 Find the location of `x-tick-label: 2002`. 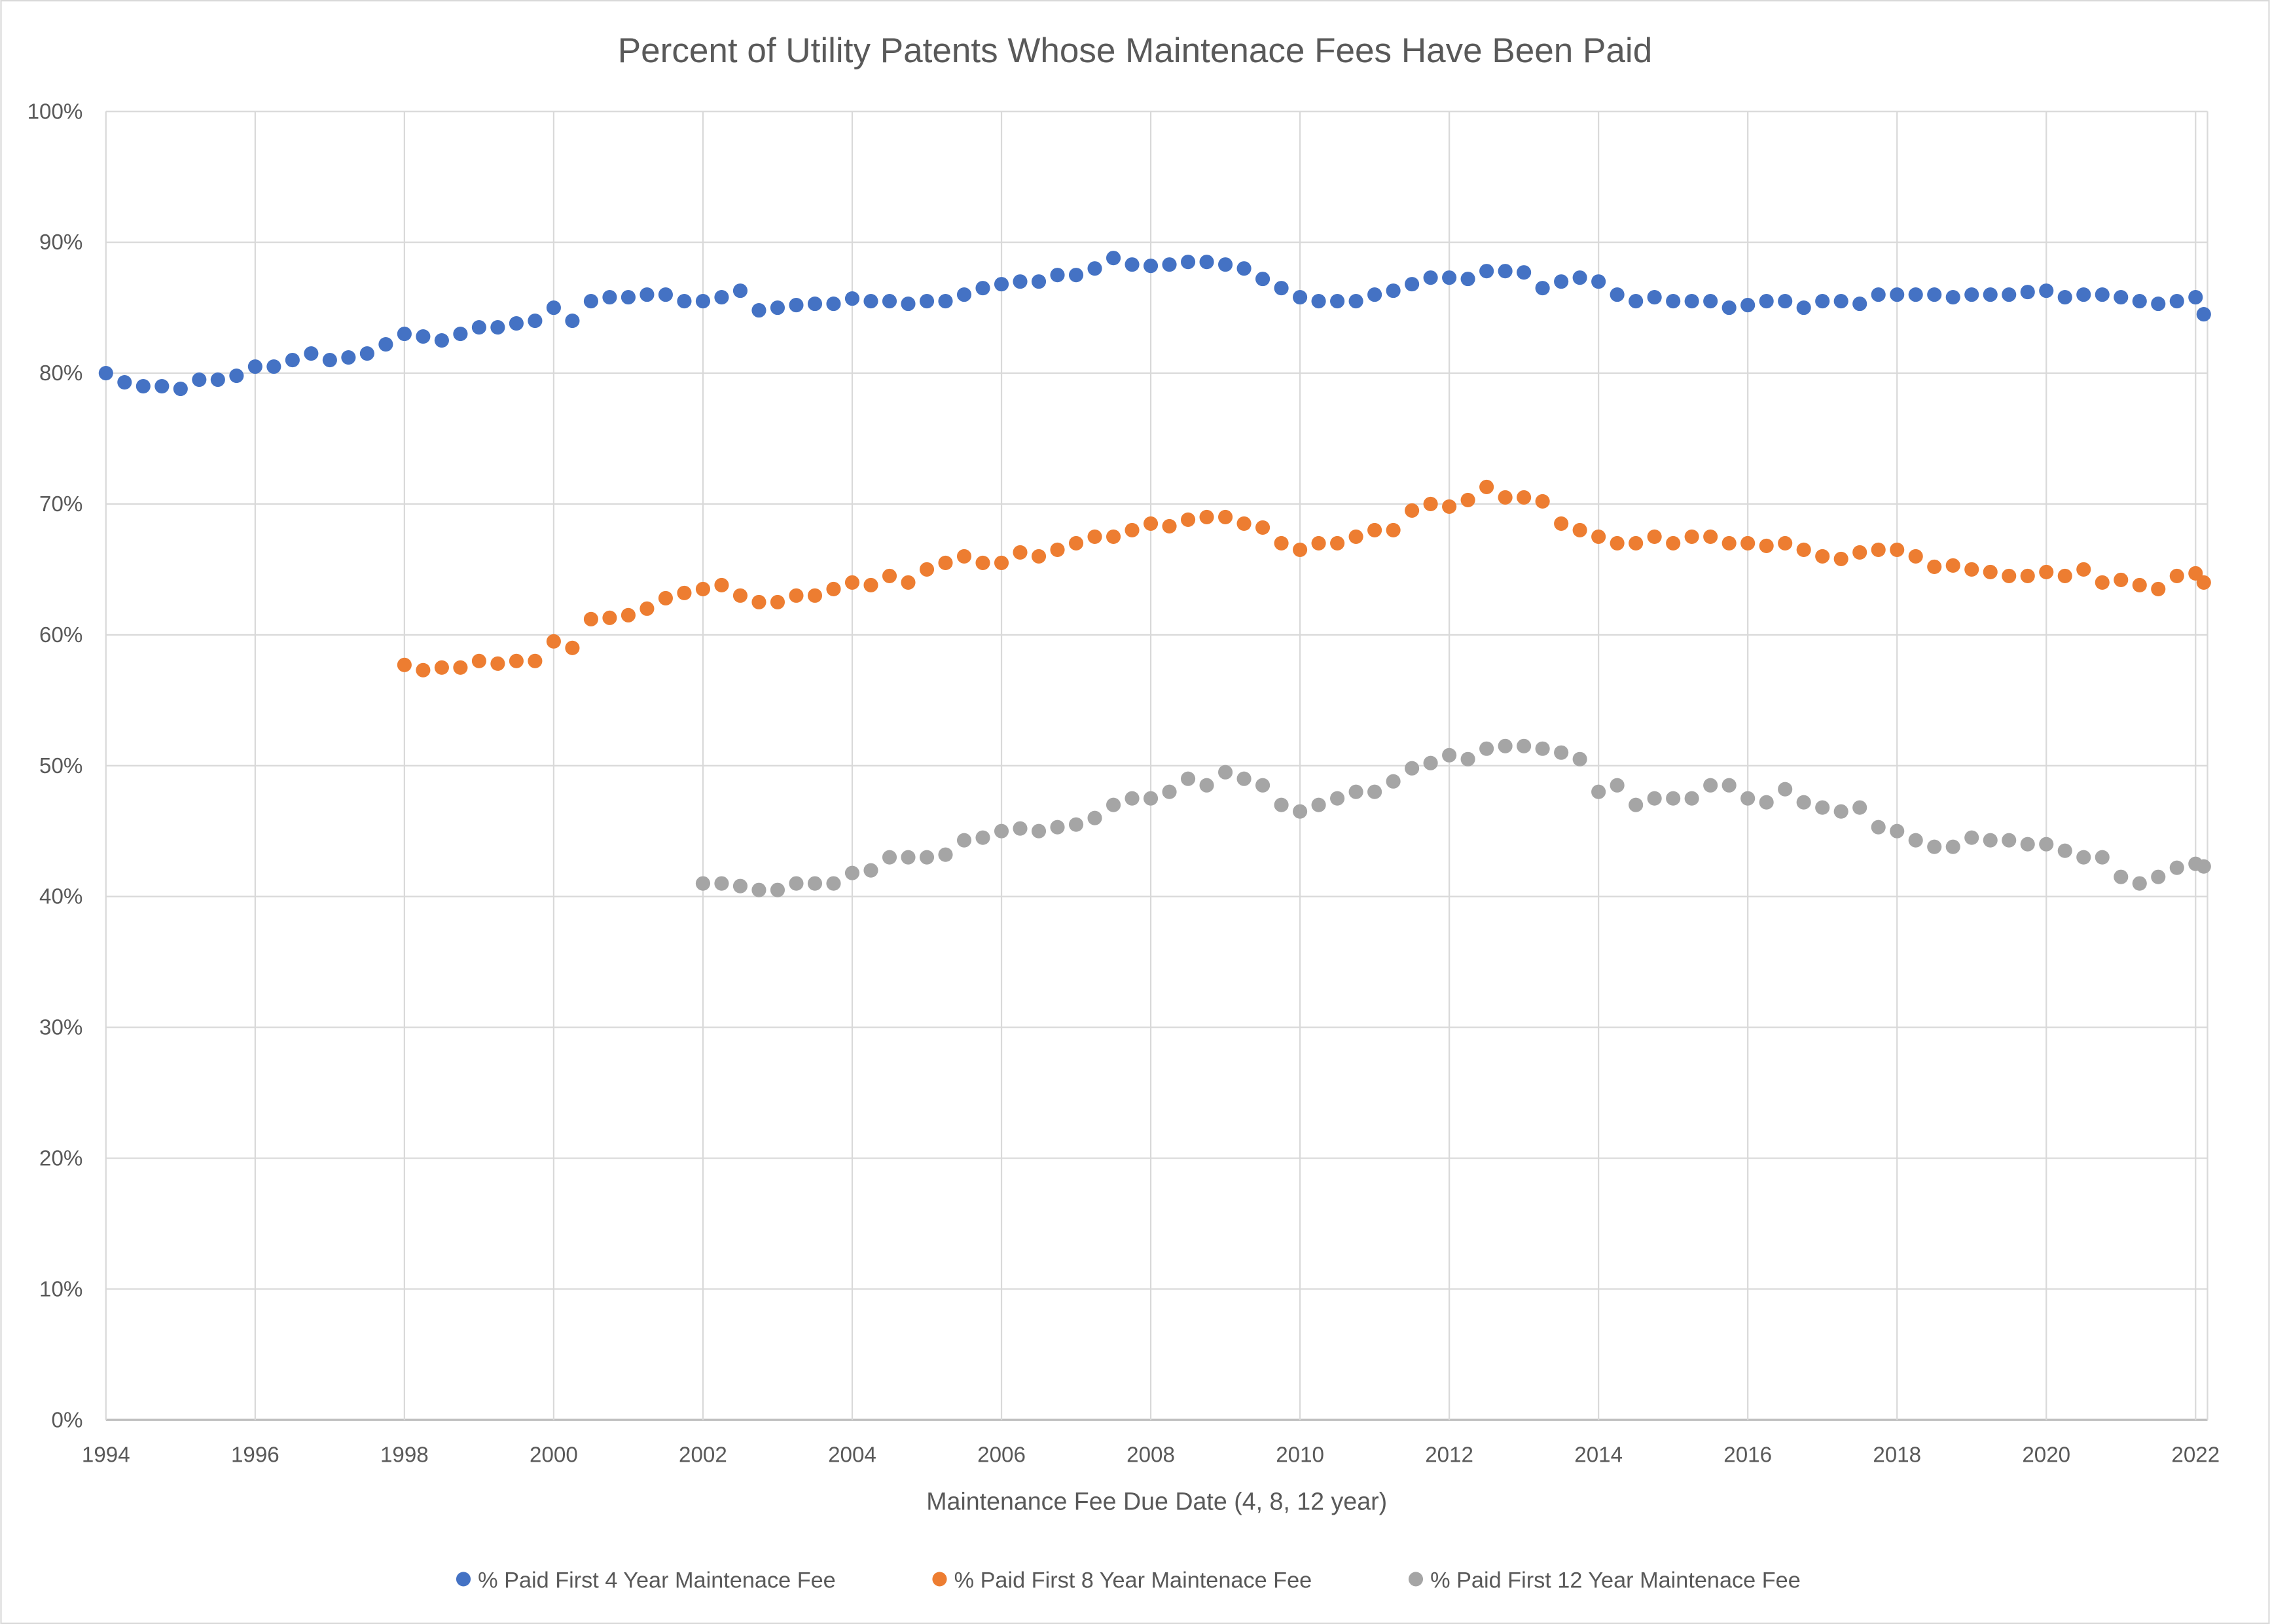

x-tick-label: 2002 is located at coordinates (703, 1455).